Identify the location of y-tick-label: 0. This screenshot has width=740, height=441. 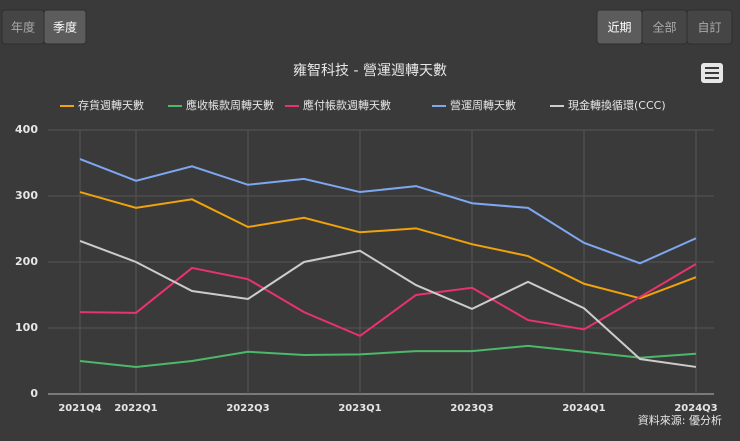
(34, 393).